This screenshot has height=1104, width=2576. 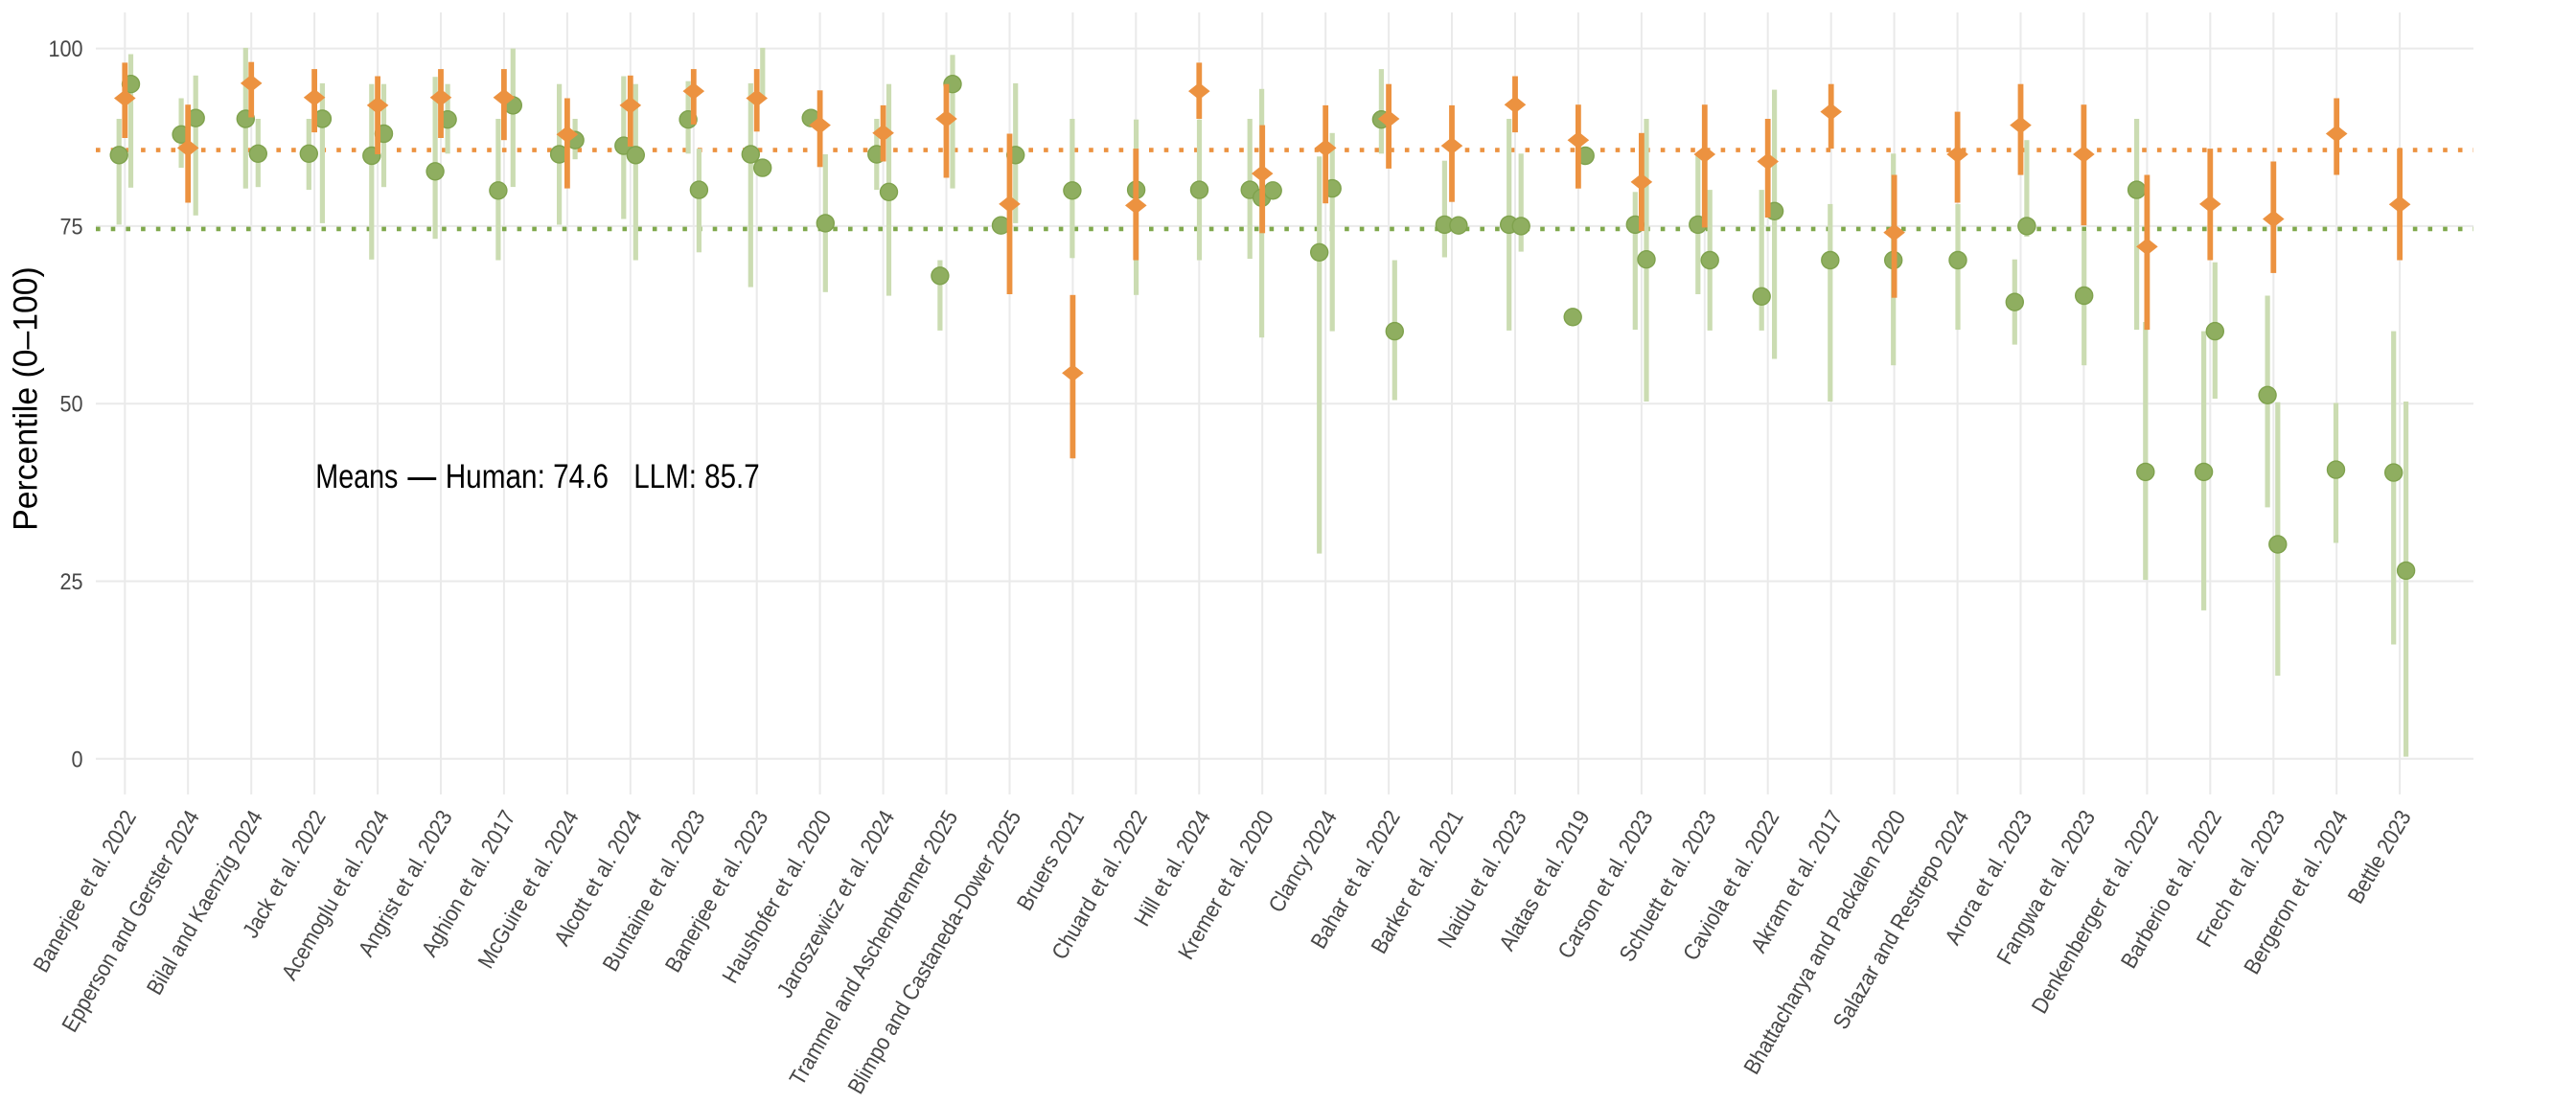 I want to click on svg-text: 50, so click(x=70, y=404).